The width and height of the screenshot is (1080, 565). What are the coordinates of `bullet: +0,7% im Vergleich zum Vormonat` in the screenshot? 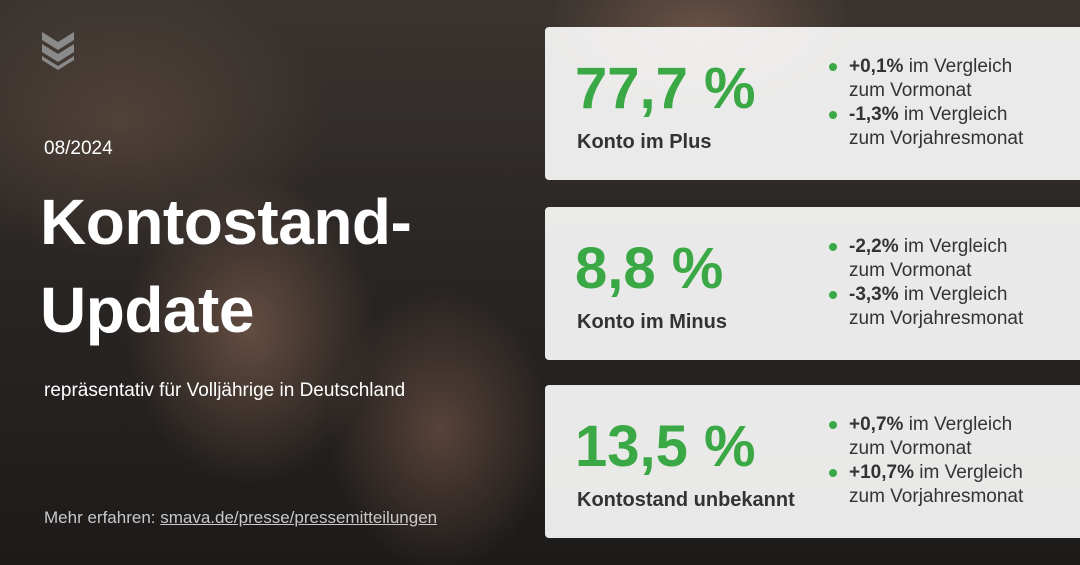 It's located at (947, 437).